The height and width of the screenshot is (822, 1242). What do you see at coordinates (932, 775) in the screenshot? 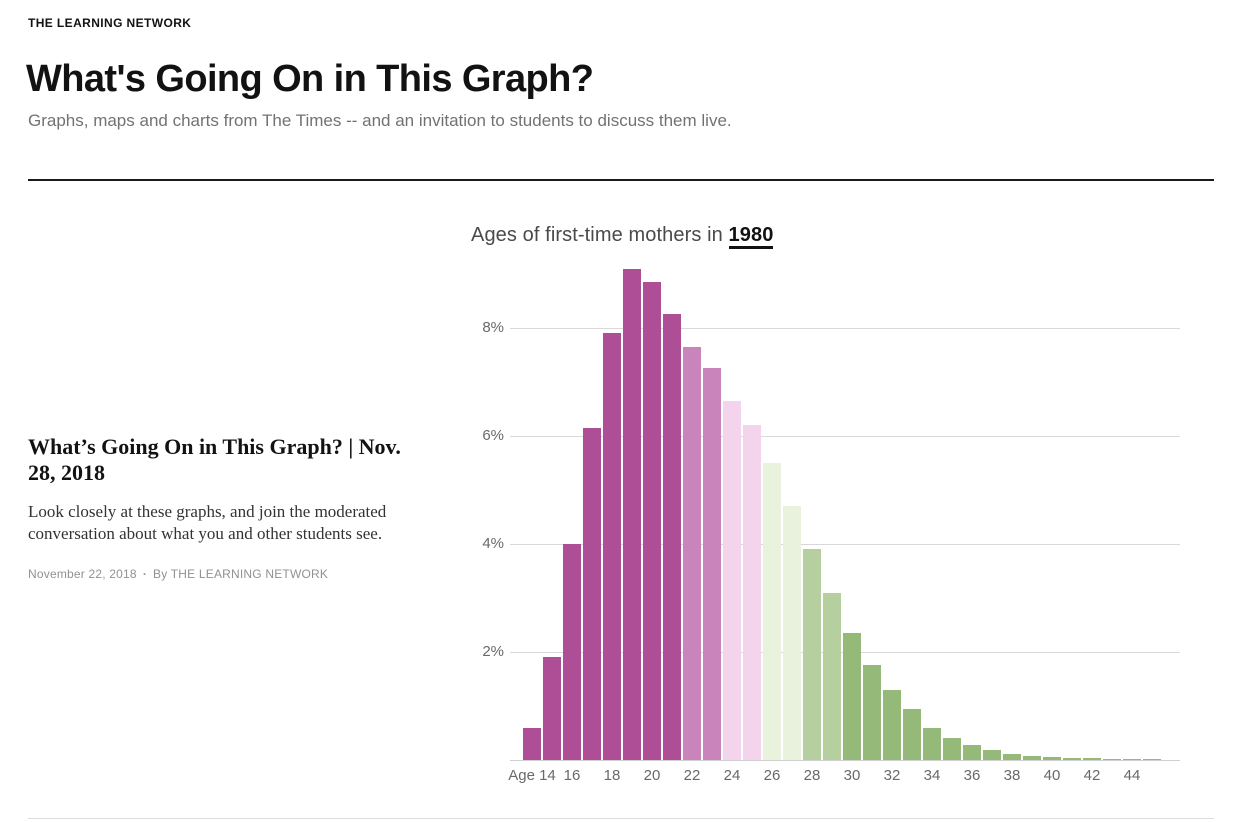
I see `x-axis-tick-label-34: 34` at bounding box center [932, 775].